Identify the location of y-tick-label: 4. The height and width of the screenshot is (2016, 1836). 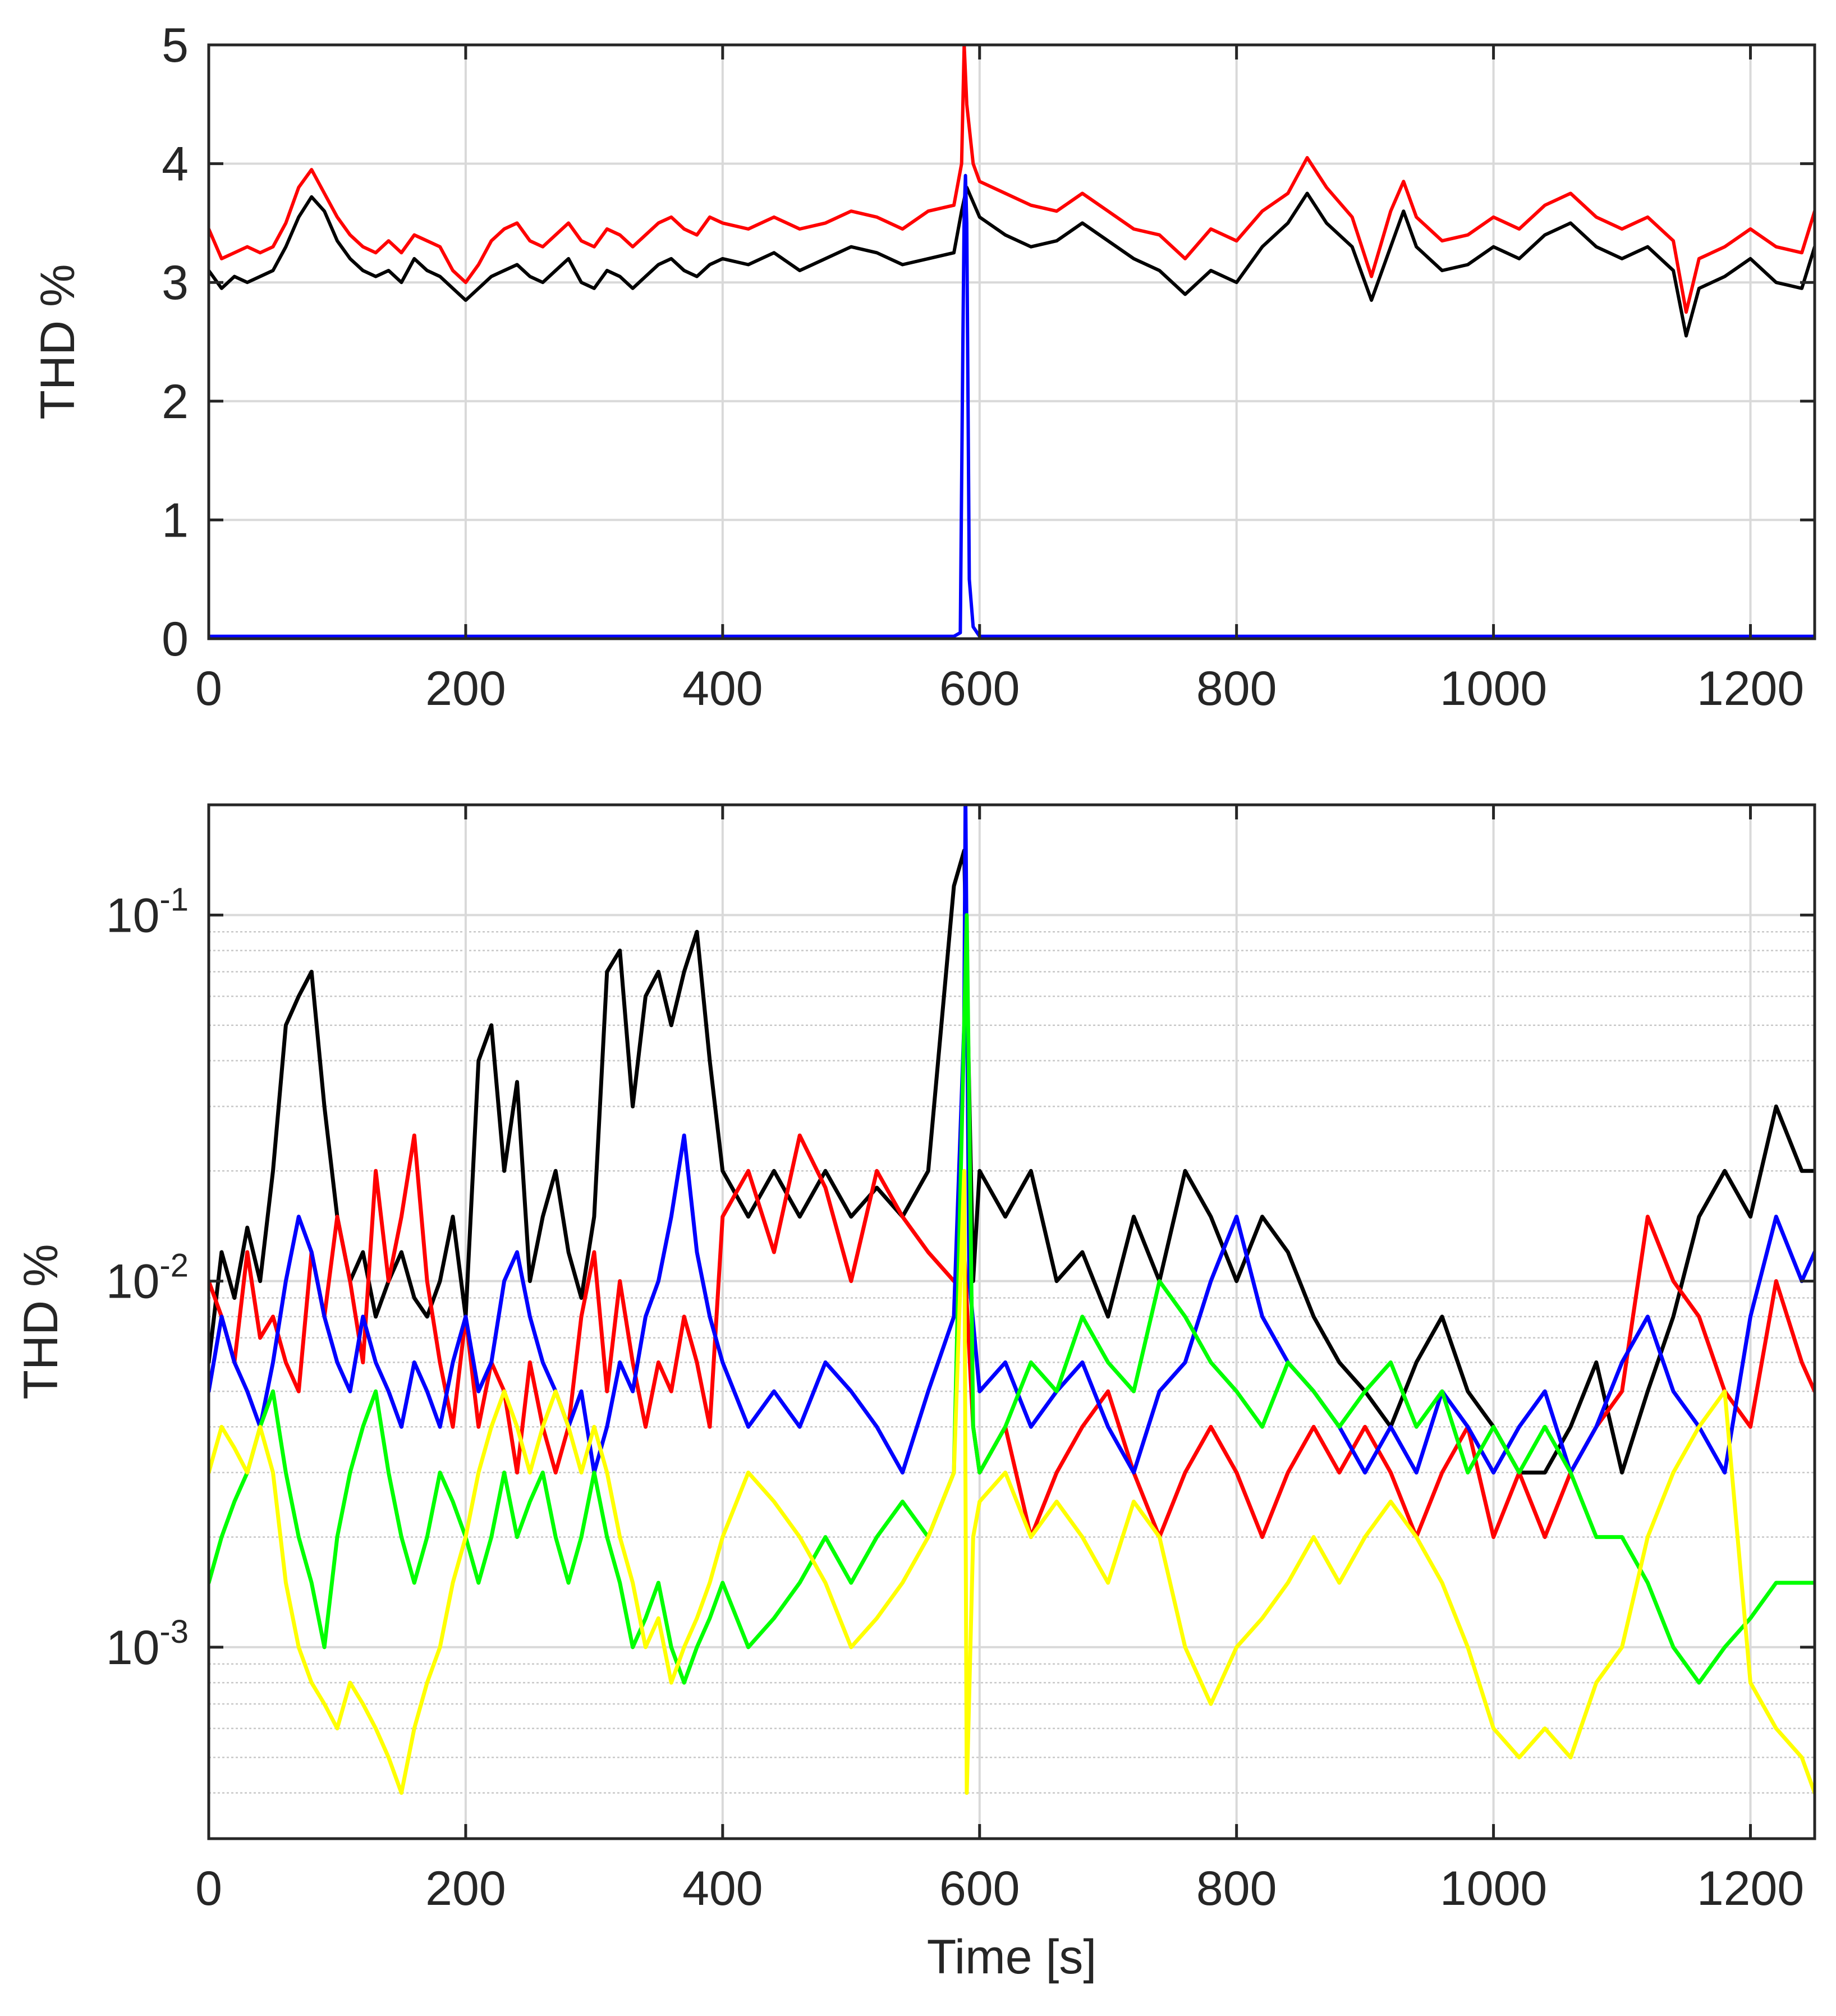
(175, 164).